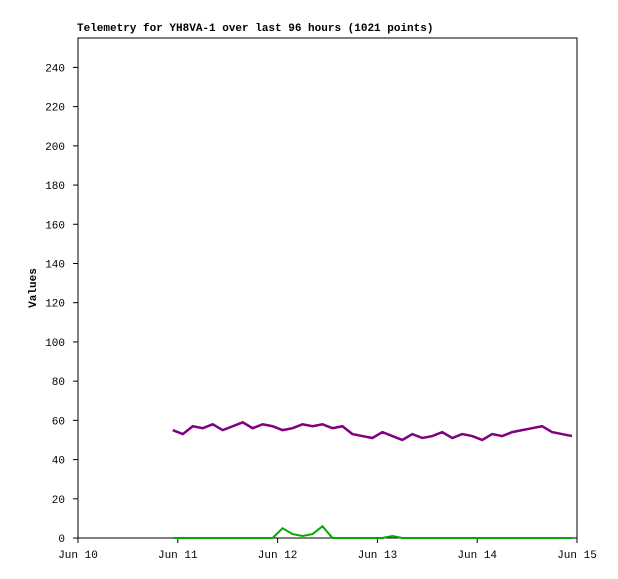 This screenshot has width=618, height=579. I want to click on y-tick-label: 200, so click(55, 148).